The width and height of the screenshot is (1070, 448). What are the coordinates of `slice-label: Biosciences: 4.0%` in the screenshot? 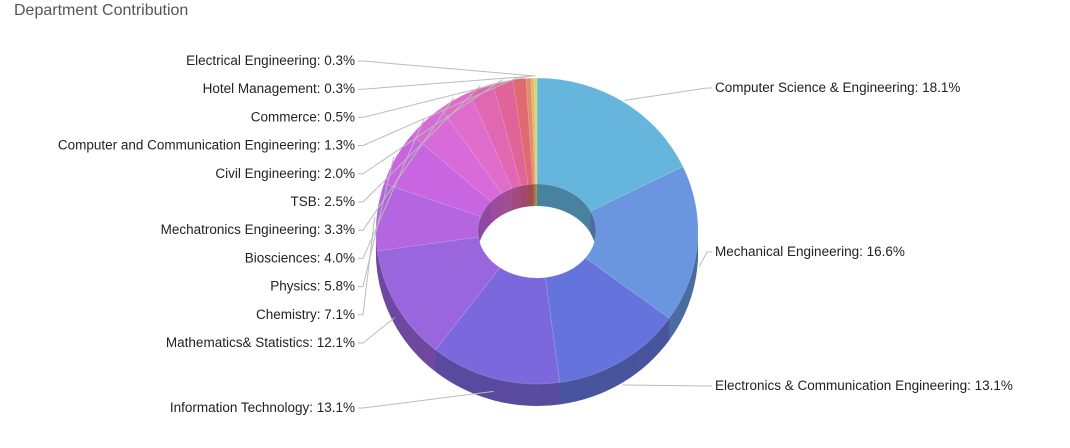 It's located at (300, 257).